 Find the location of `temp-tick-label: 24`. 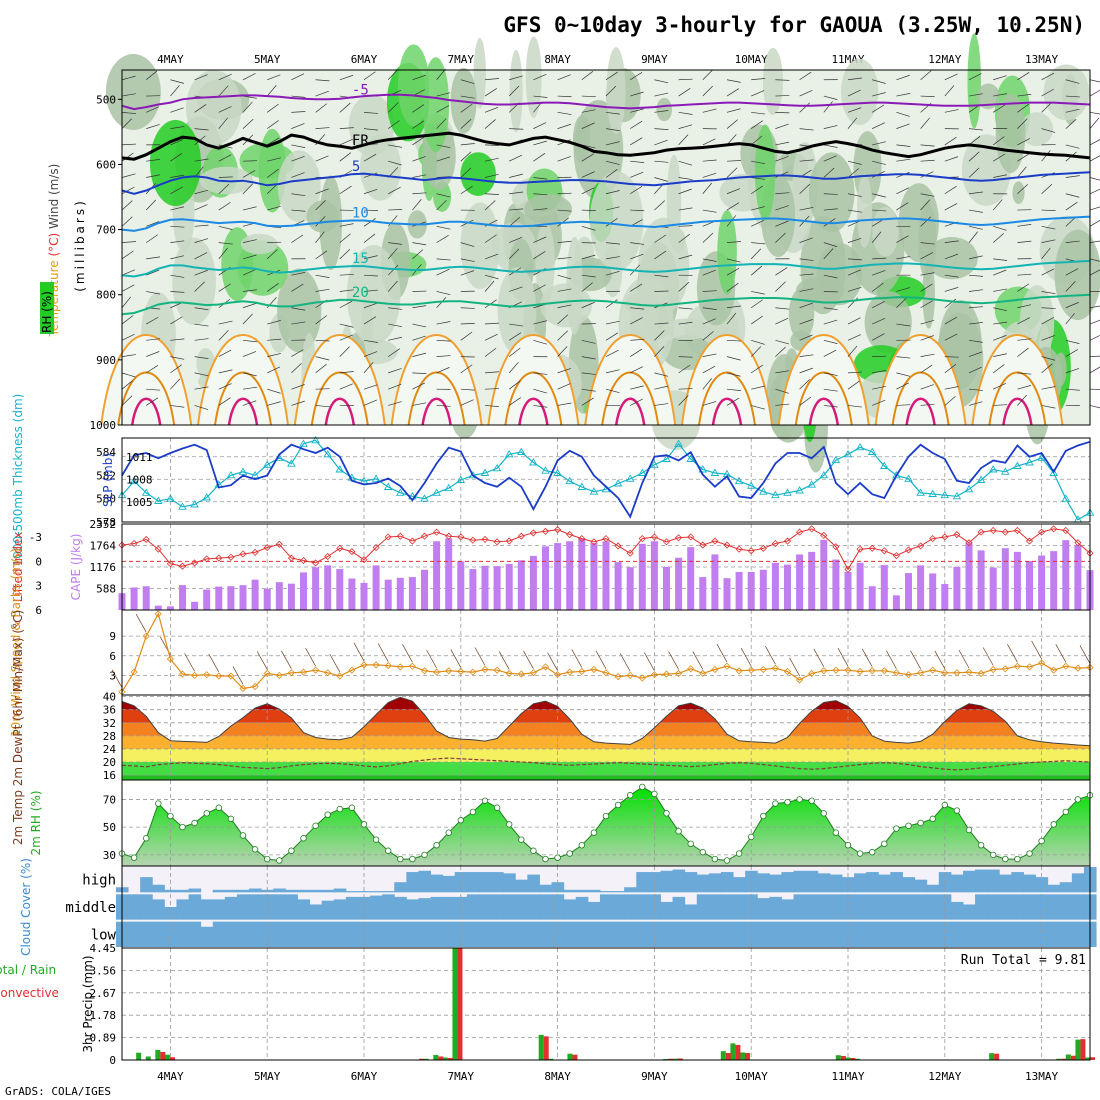

temp-tick-label: 24 is located at coordinates (110, 749).